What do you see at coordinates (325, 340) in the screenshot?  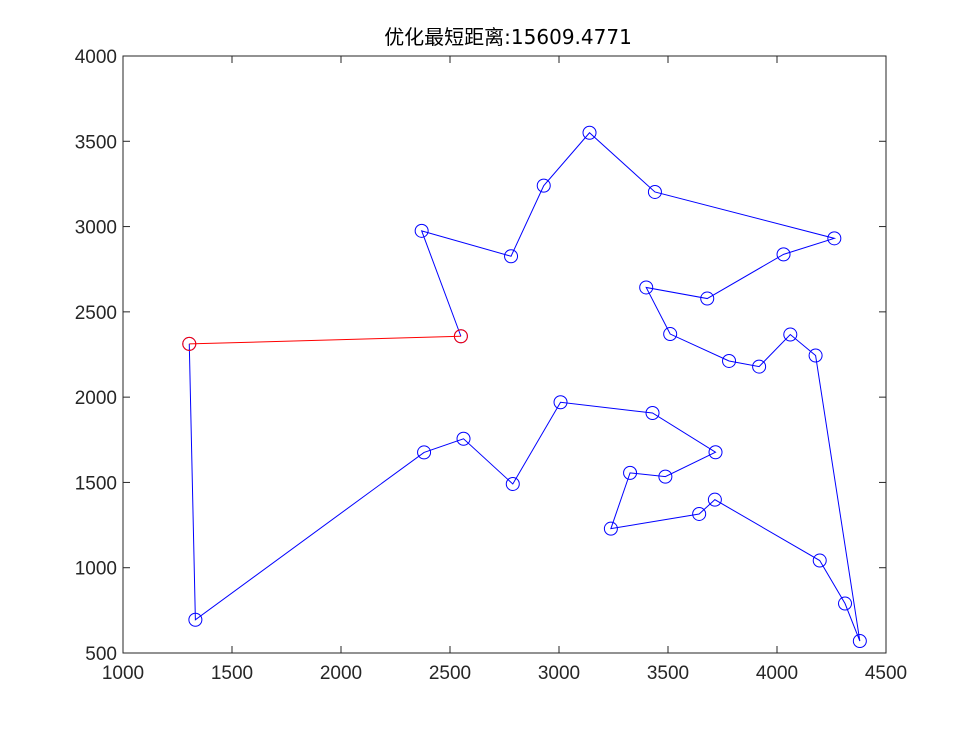 I see `series-1-line` at bounding box center [325, 340].